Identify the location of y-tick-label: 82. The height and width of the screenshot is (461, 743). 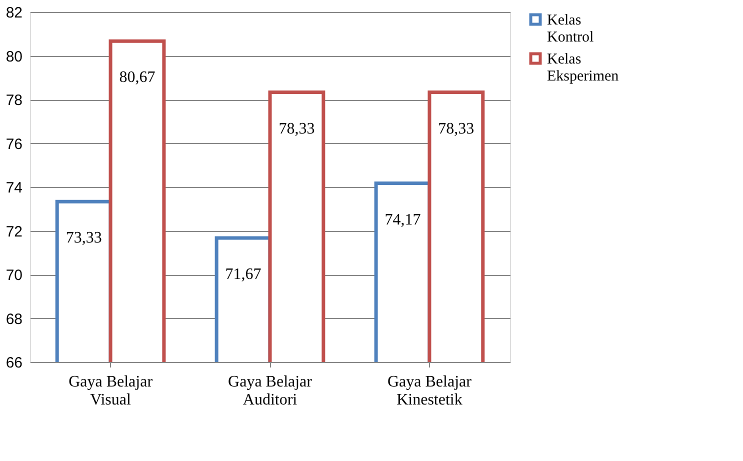
(14, 13).